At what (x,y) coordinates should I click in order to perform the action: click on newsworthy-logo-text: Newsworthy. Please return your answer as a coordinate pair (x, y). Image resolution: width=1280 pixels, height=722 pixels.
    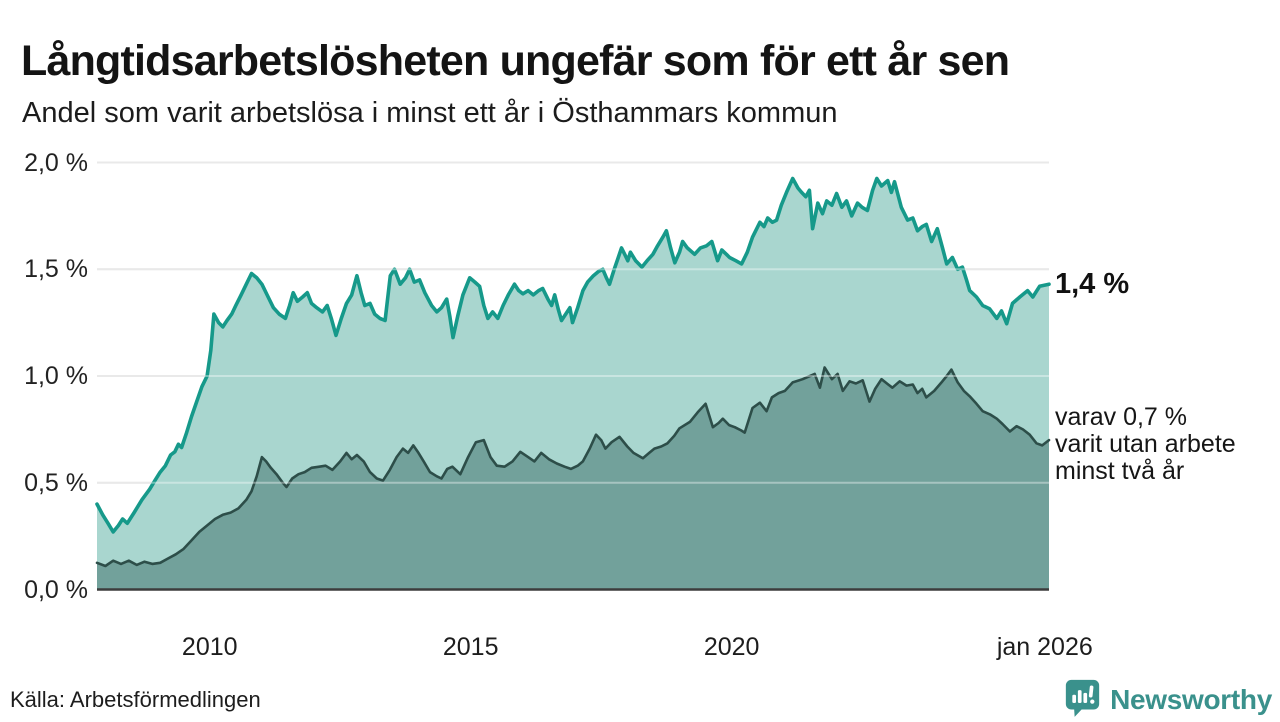
    Looking at the image, I should click on (1191, 699).